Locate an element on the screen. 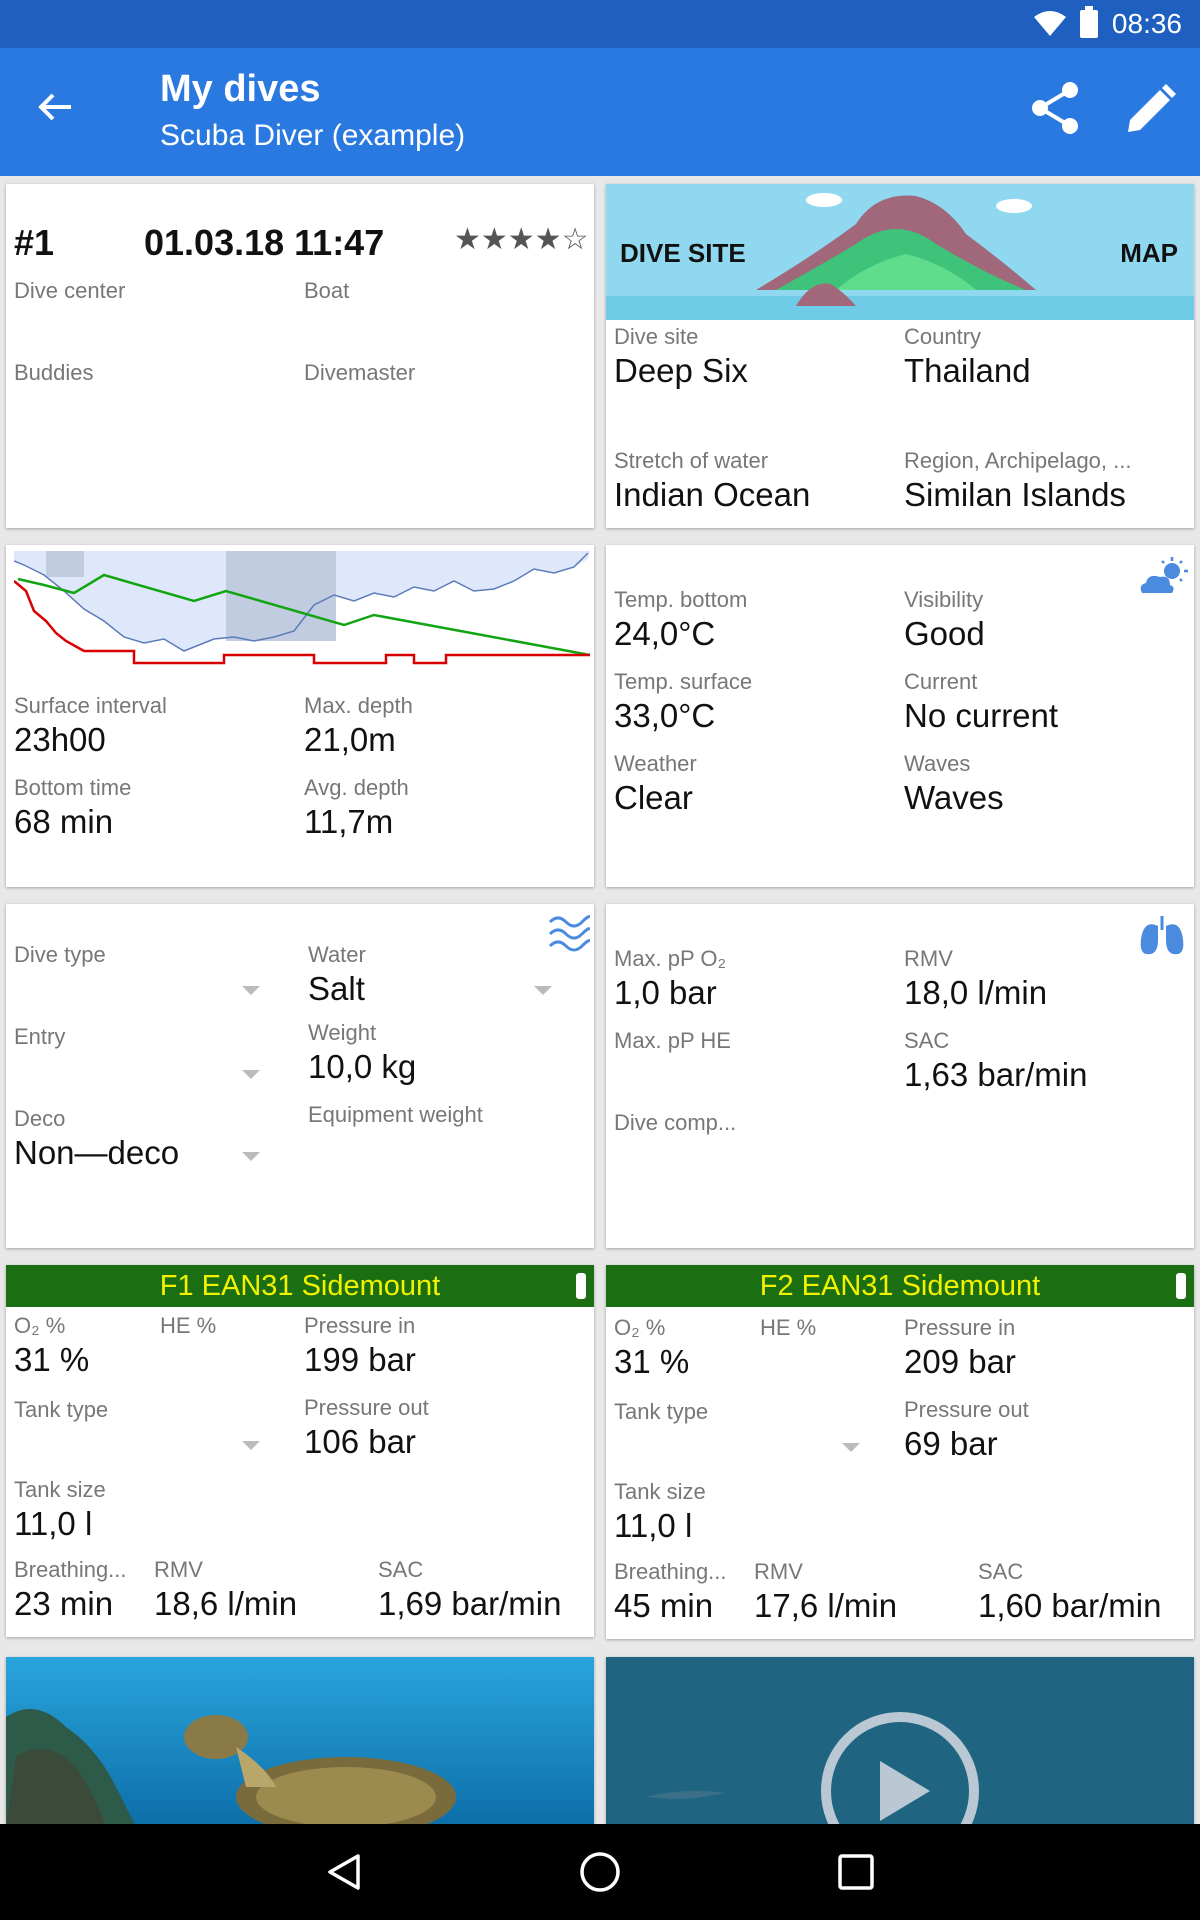 The width and height of the screenshot is (1200, 1920). island-illustration is located at coordinates (900, 252).